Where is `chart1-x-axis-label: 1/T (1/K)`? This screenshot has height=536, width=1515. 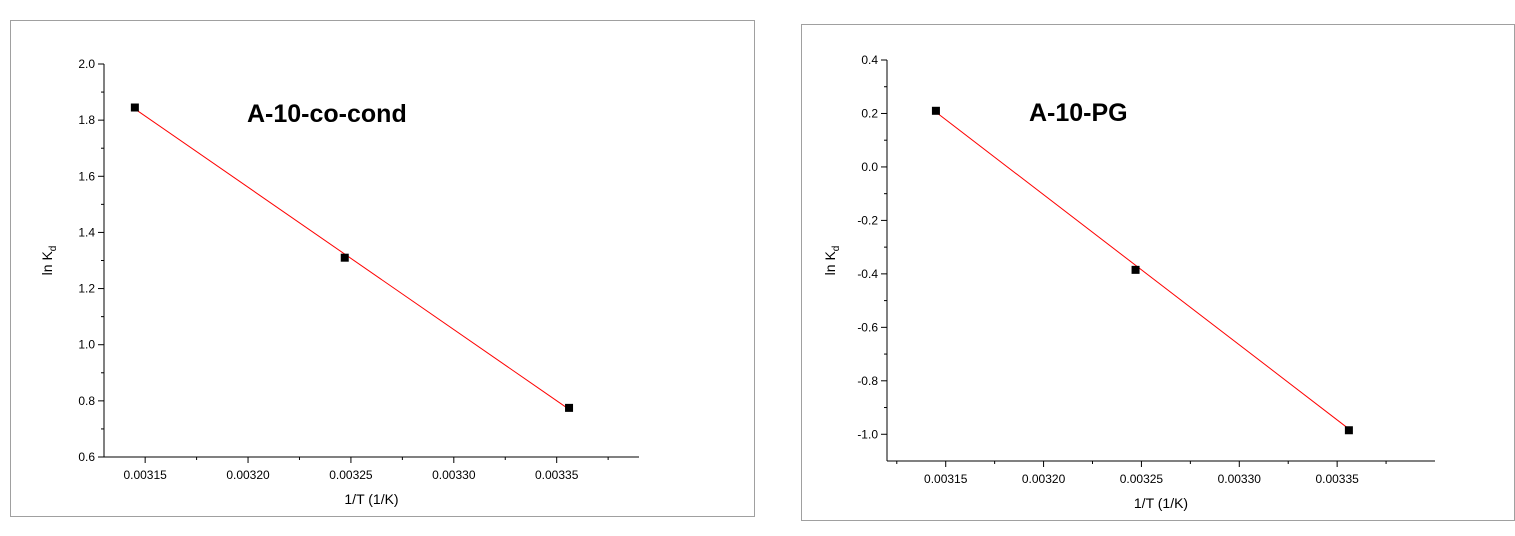
chart1-x-axis-label: 1/T (1/K) is located at coordinates (371, 499).